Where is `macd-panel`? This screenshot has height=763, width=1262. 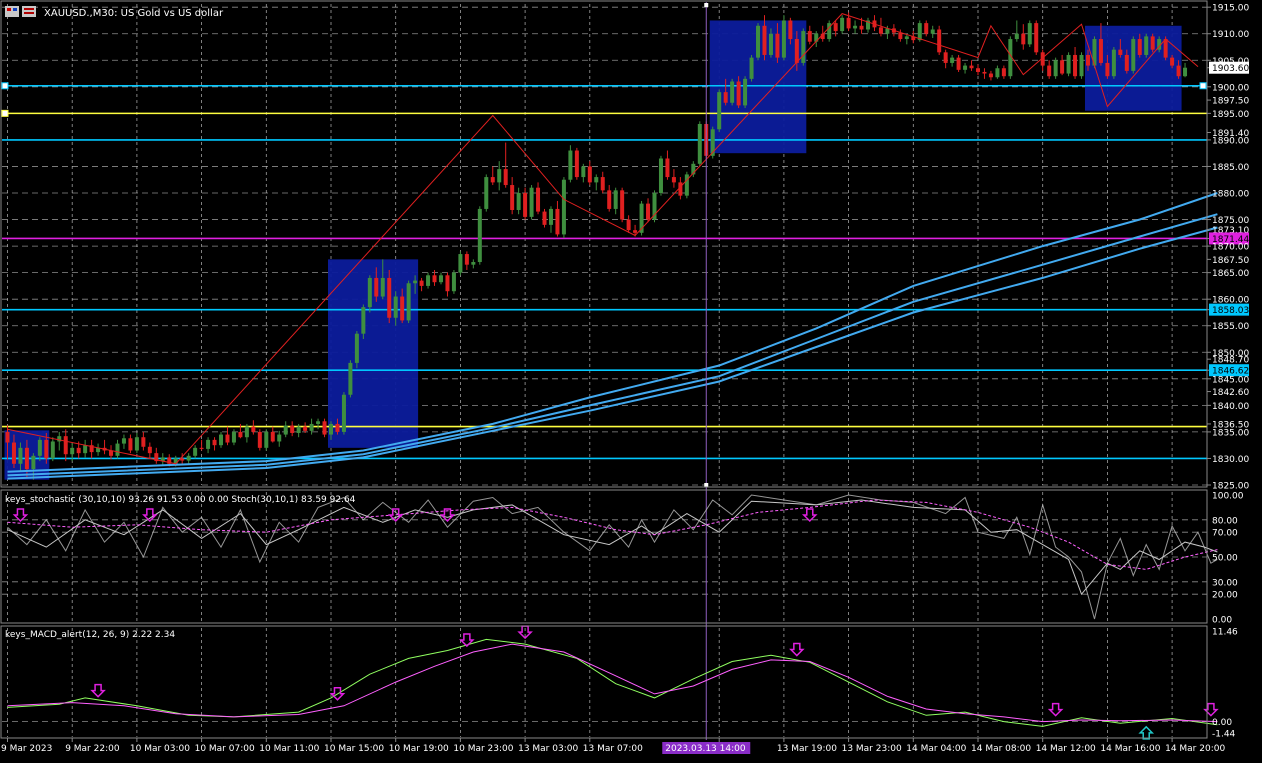
macd-panel is located at coordinates (613, 682).